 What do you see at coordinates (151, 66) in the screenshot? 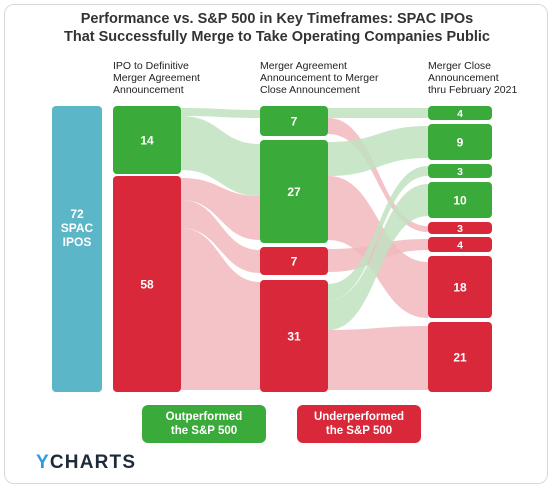
I see `column-header-line: IPO to Definitive` at bounding box center [151, 66].